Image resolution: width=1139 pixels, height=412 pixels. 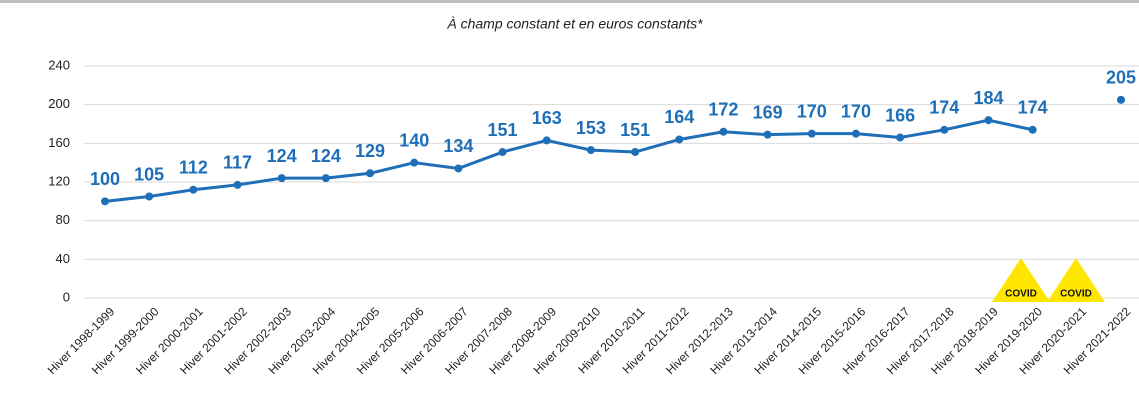 What do you see at coordinates (237, 163) in the screenshot?
I see `value-label: 117` at bounding box center [237, 163].